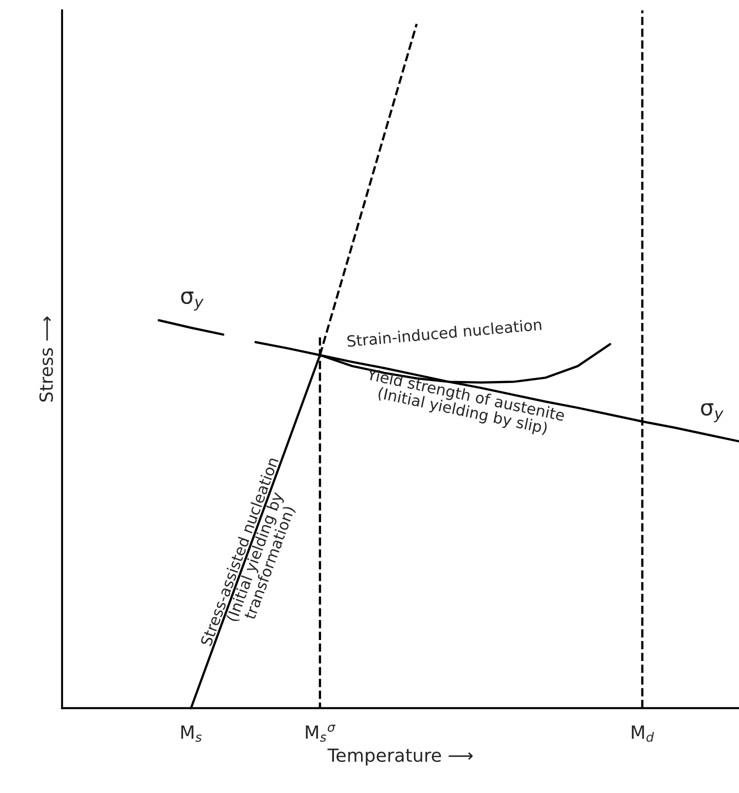  I want to click on annotation: Strain-induced nucleation, so click(444, 332).